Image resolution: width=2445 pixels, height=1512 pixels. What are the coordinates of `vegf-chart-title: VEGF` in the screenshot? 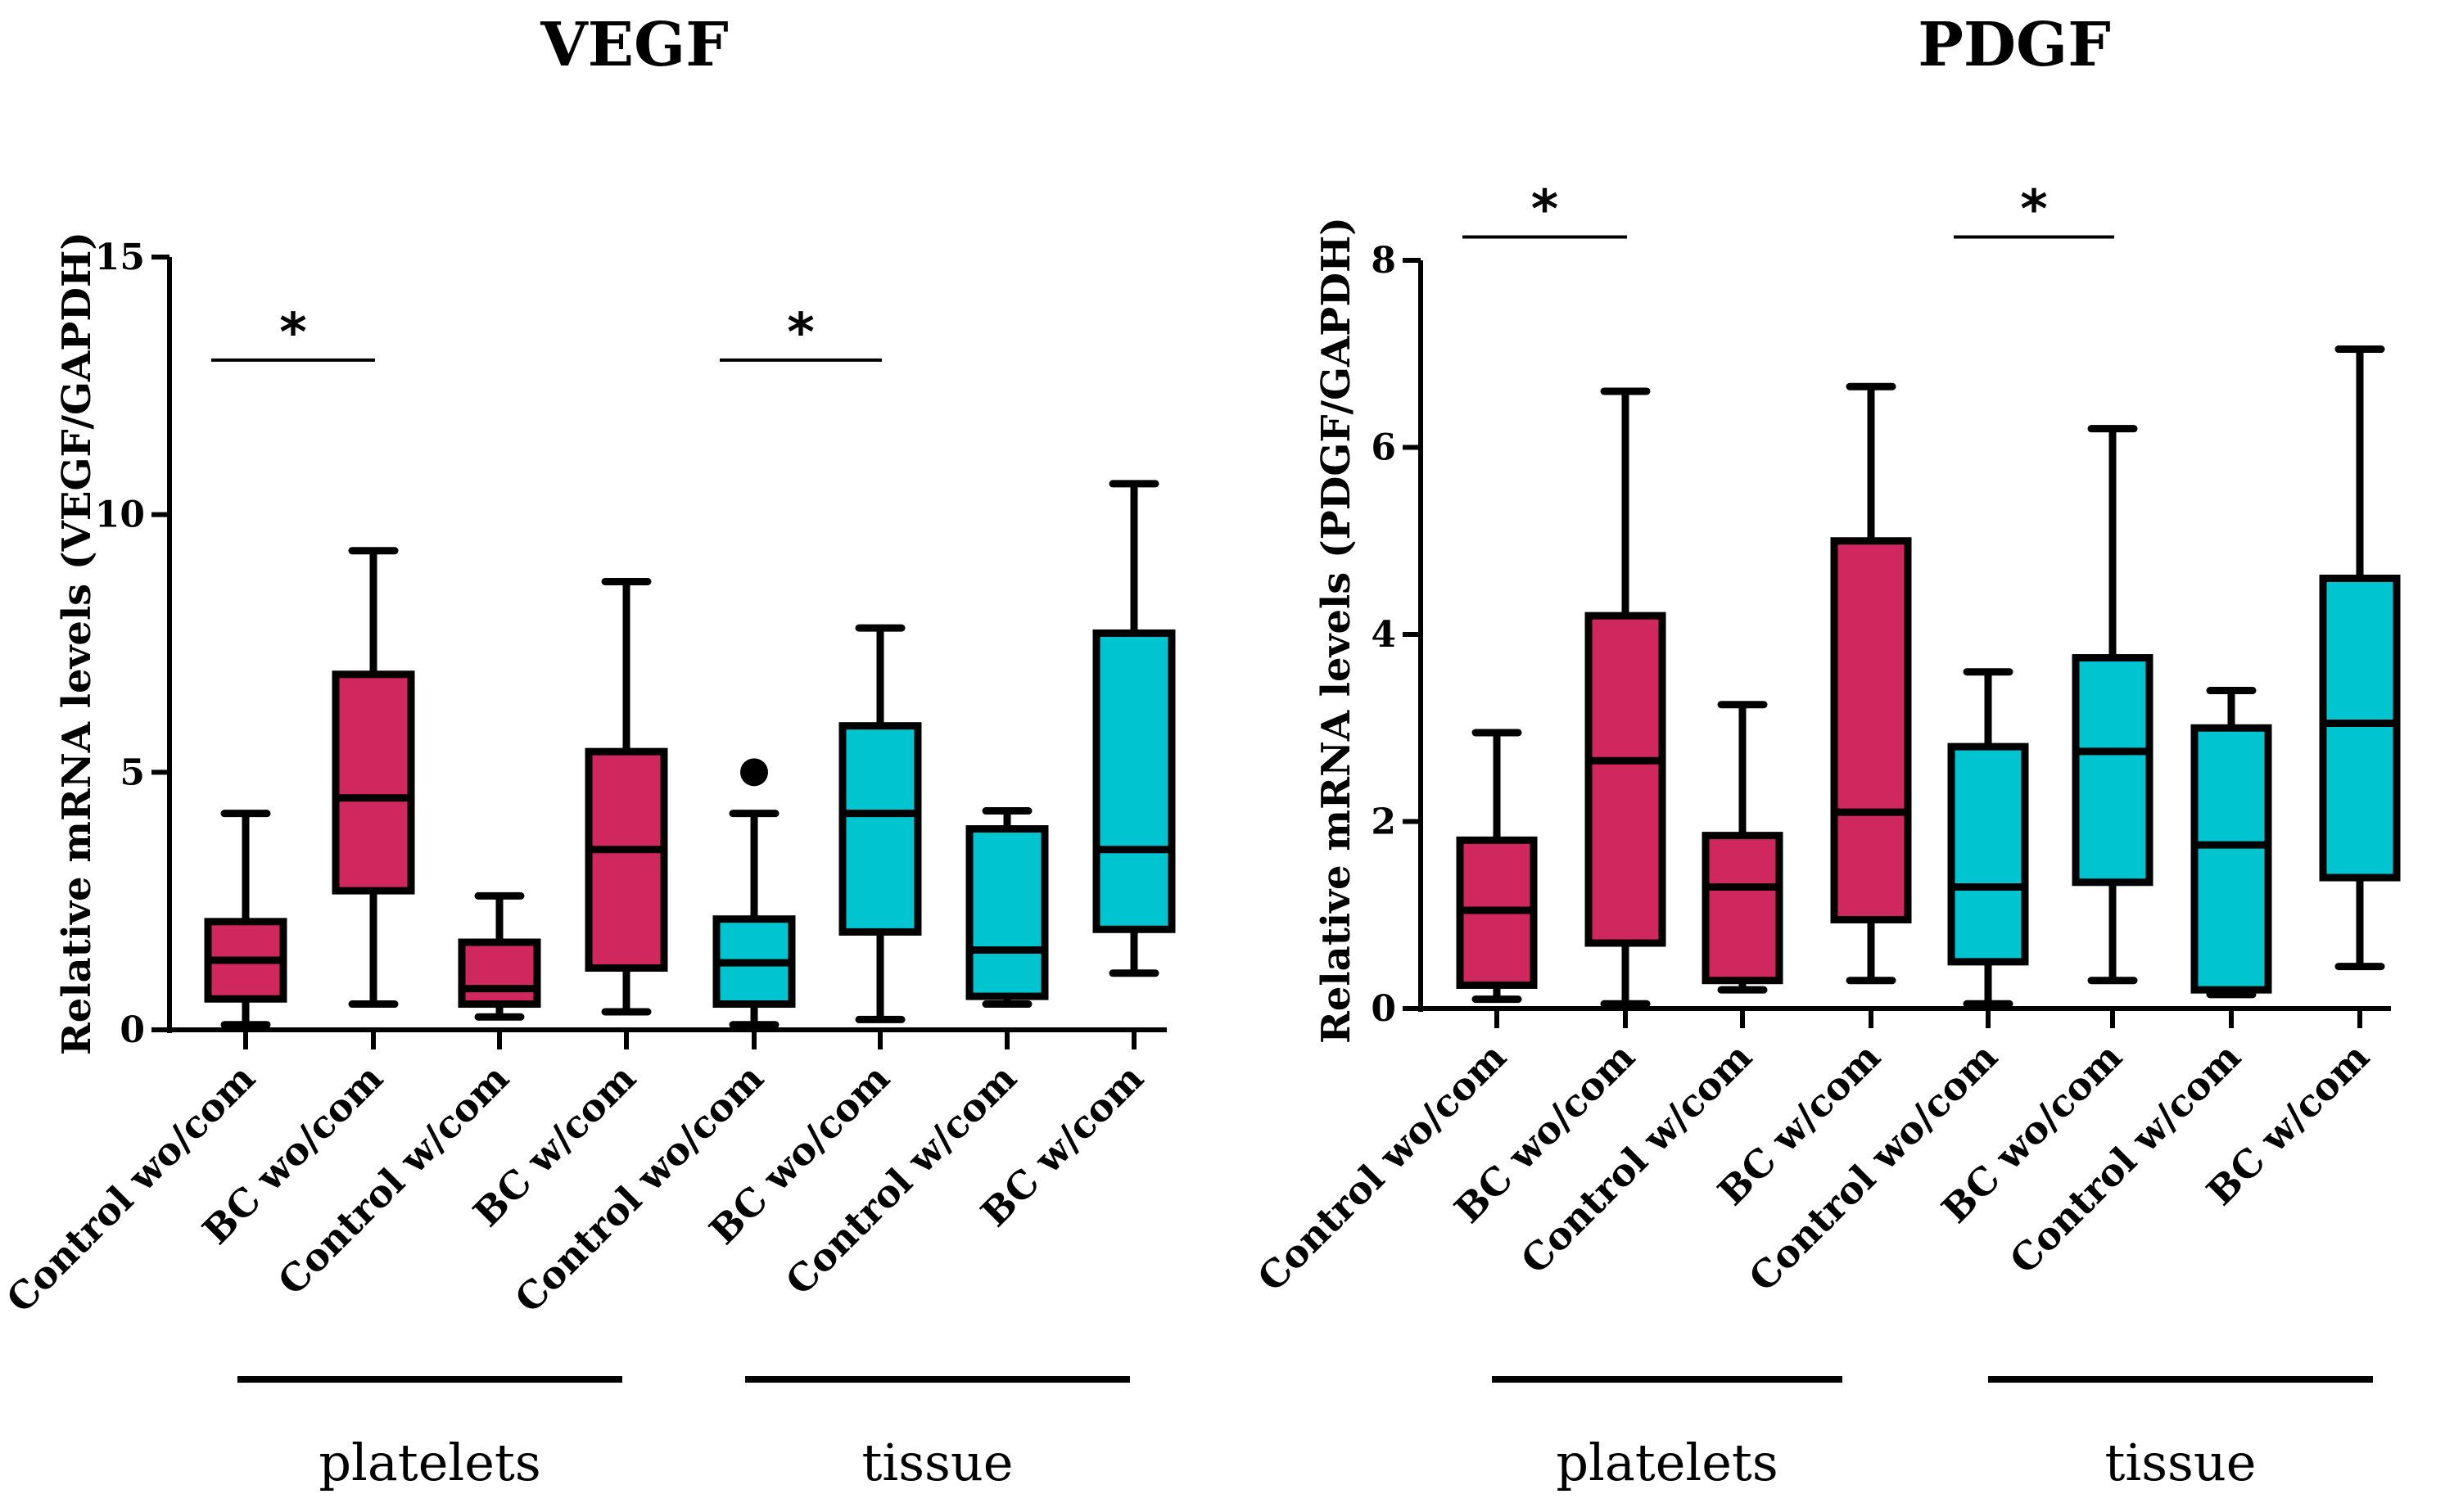 It's located at (634, 45).